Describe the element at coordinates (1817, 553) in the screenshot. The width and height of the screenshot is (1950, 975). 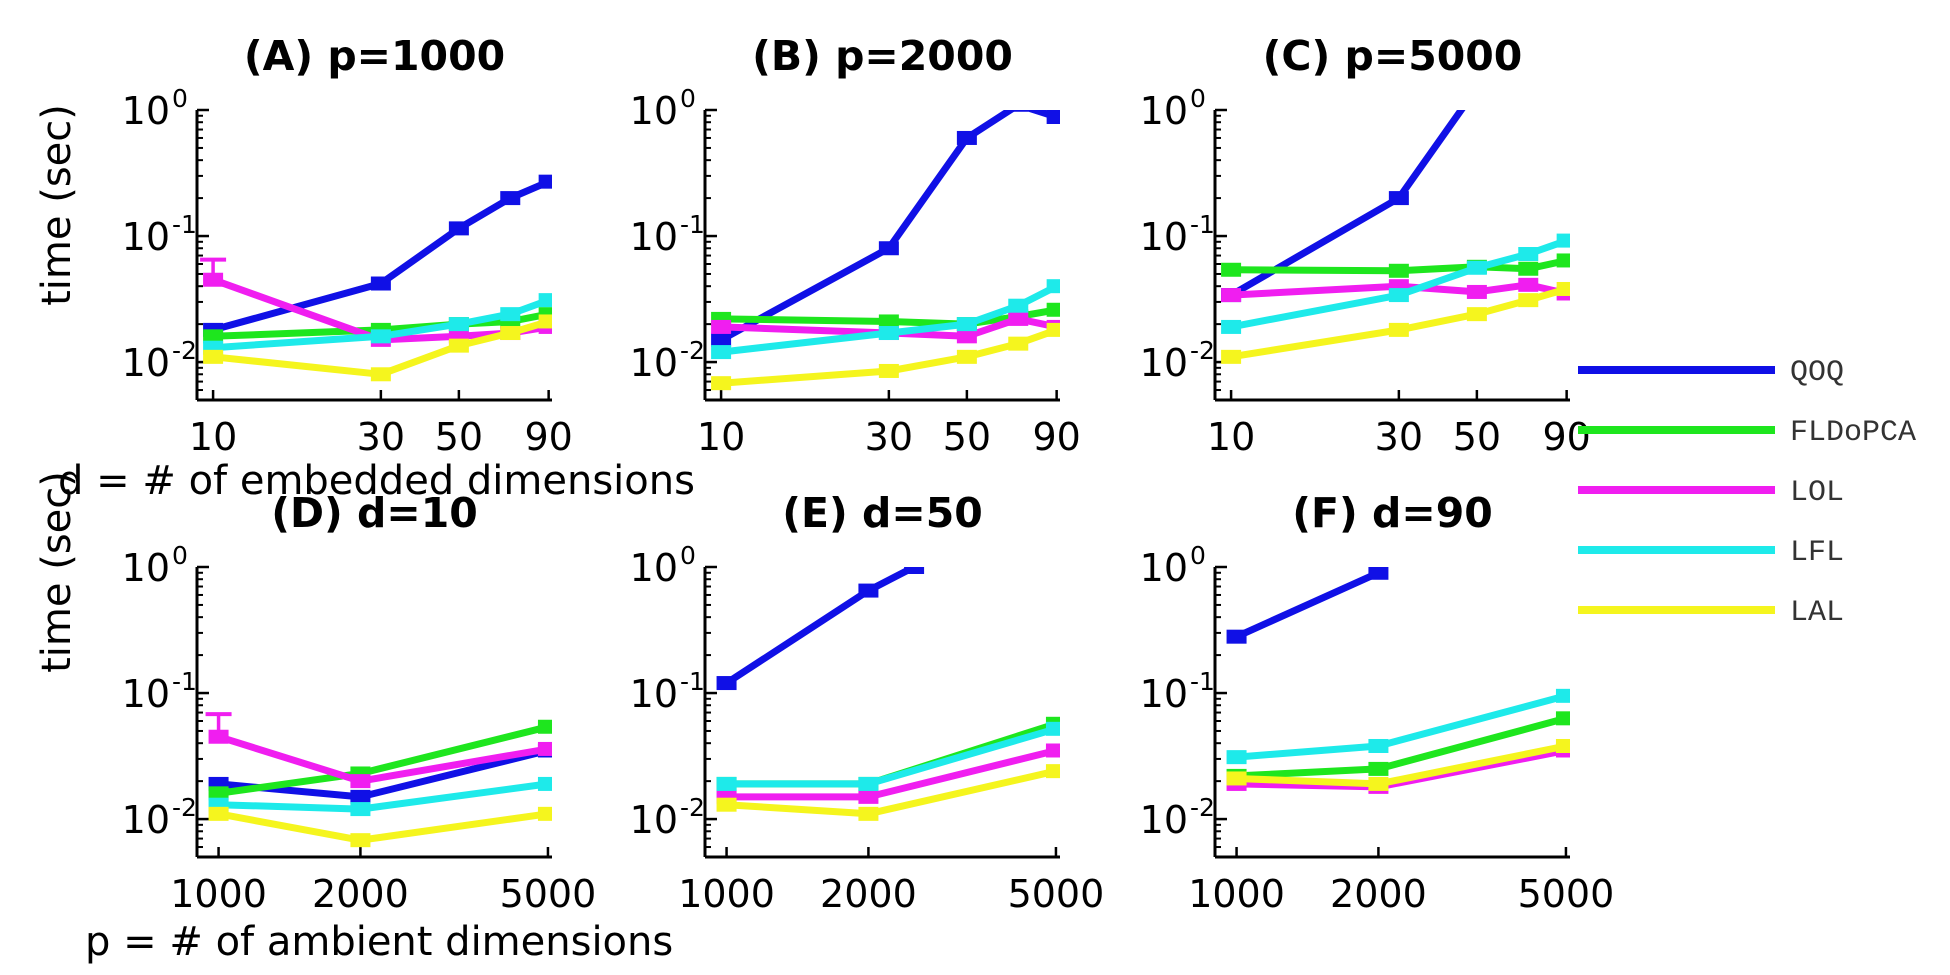
I see `legend-label: LFL` at that location.